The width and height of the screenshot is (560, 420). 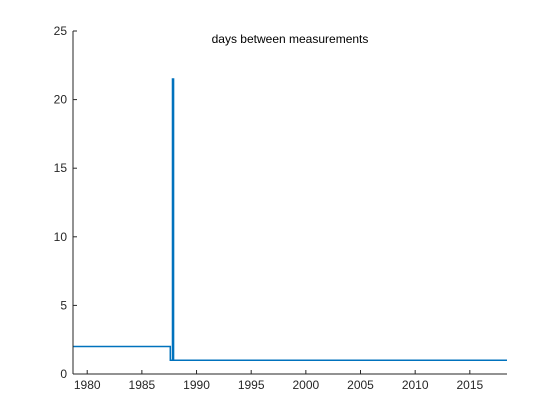 I want to click on y-tick-label: 20, so click(x=61, y=100).